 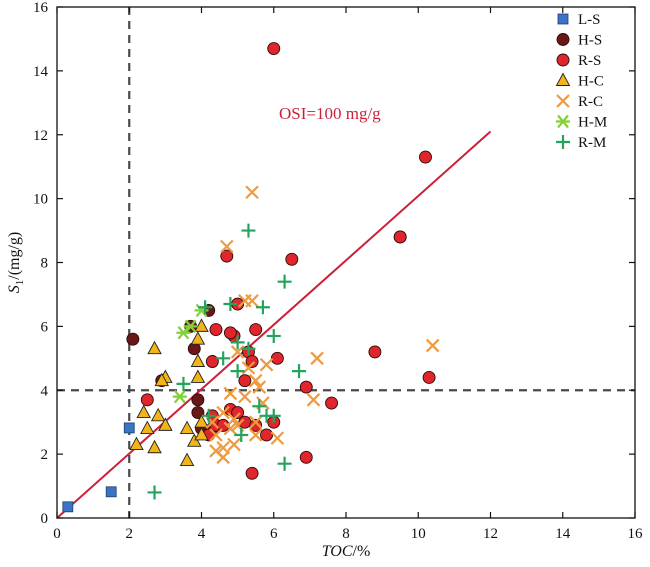 What do you see at coordinates (418, 534) in the screenshot?
I see `x-tick-label: 10` at bounding box center [418, 534].